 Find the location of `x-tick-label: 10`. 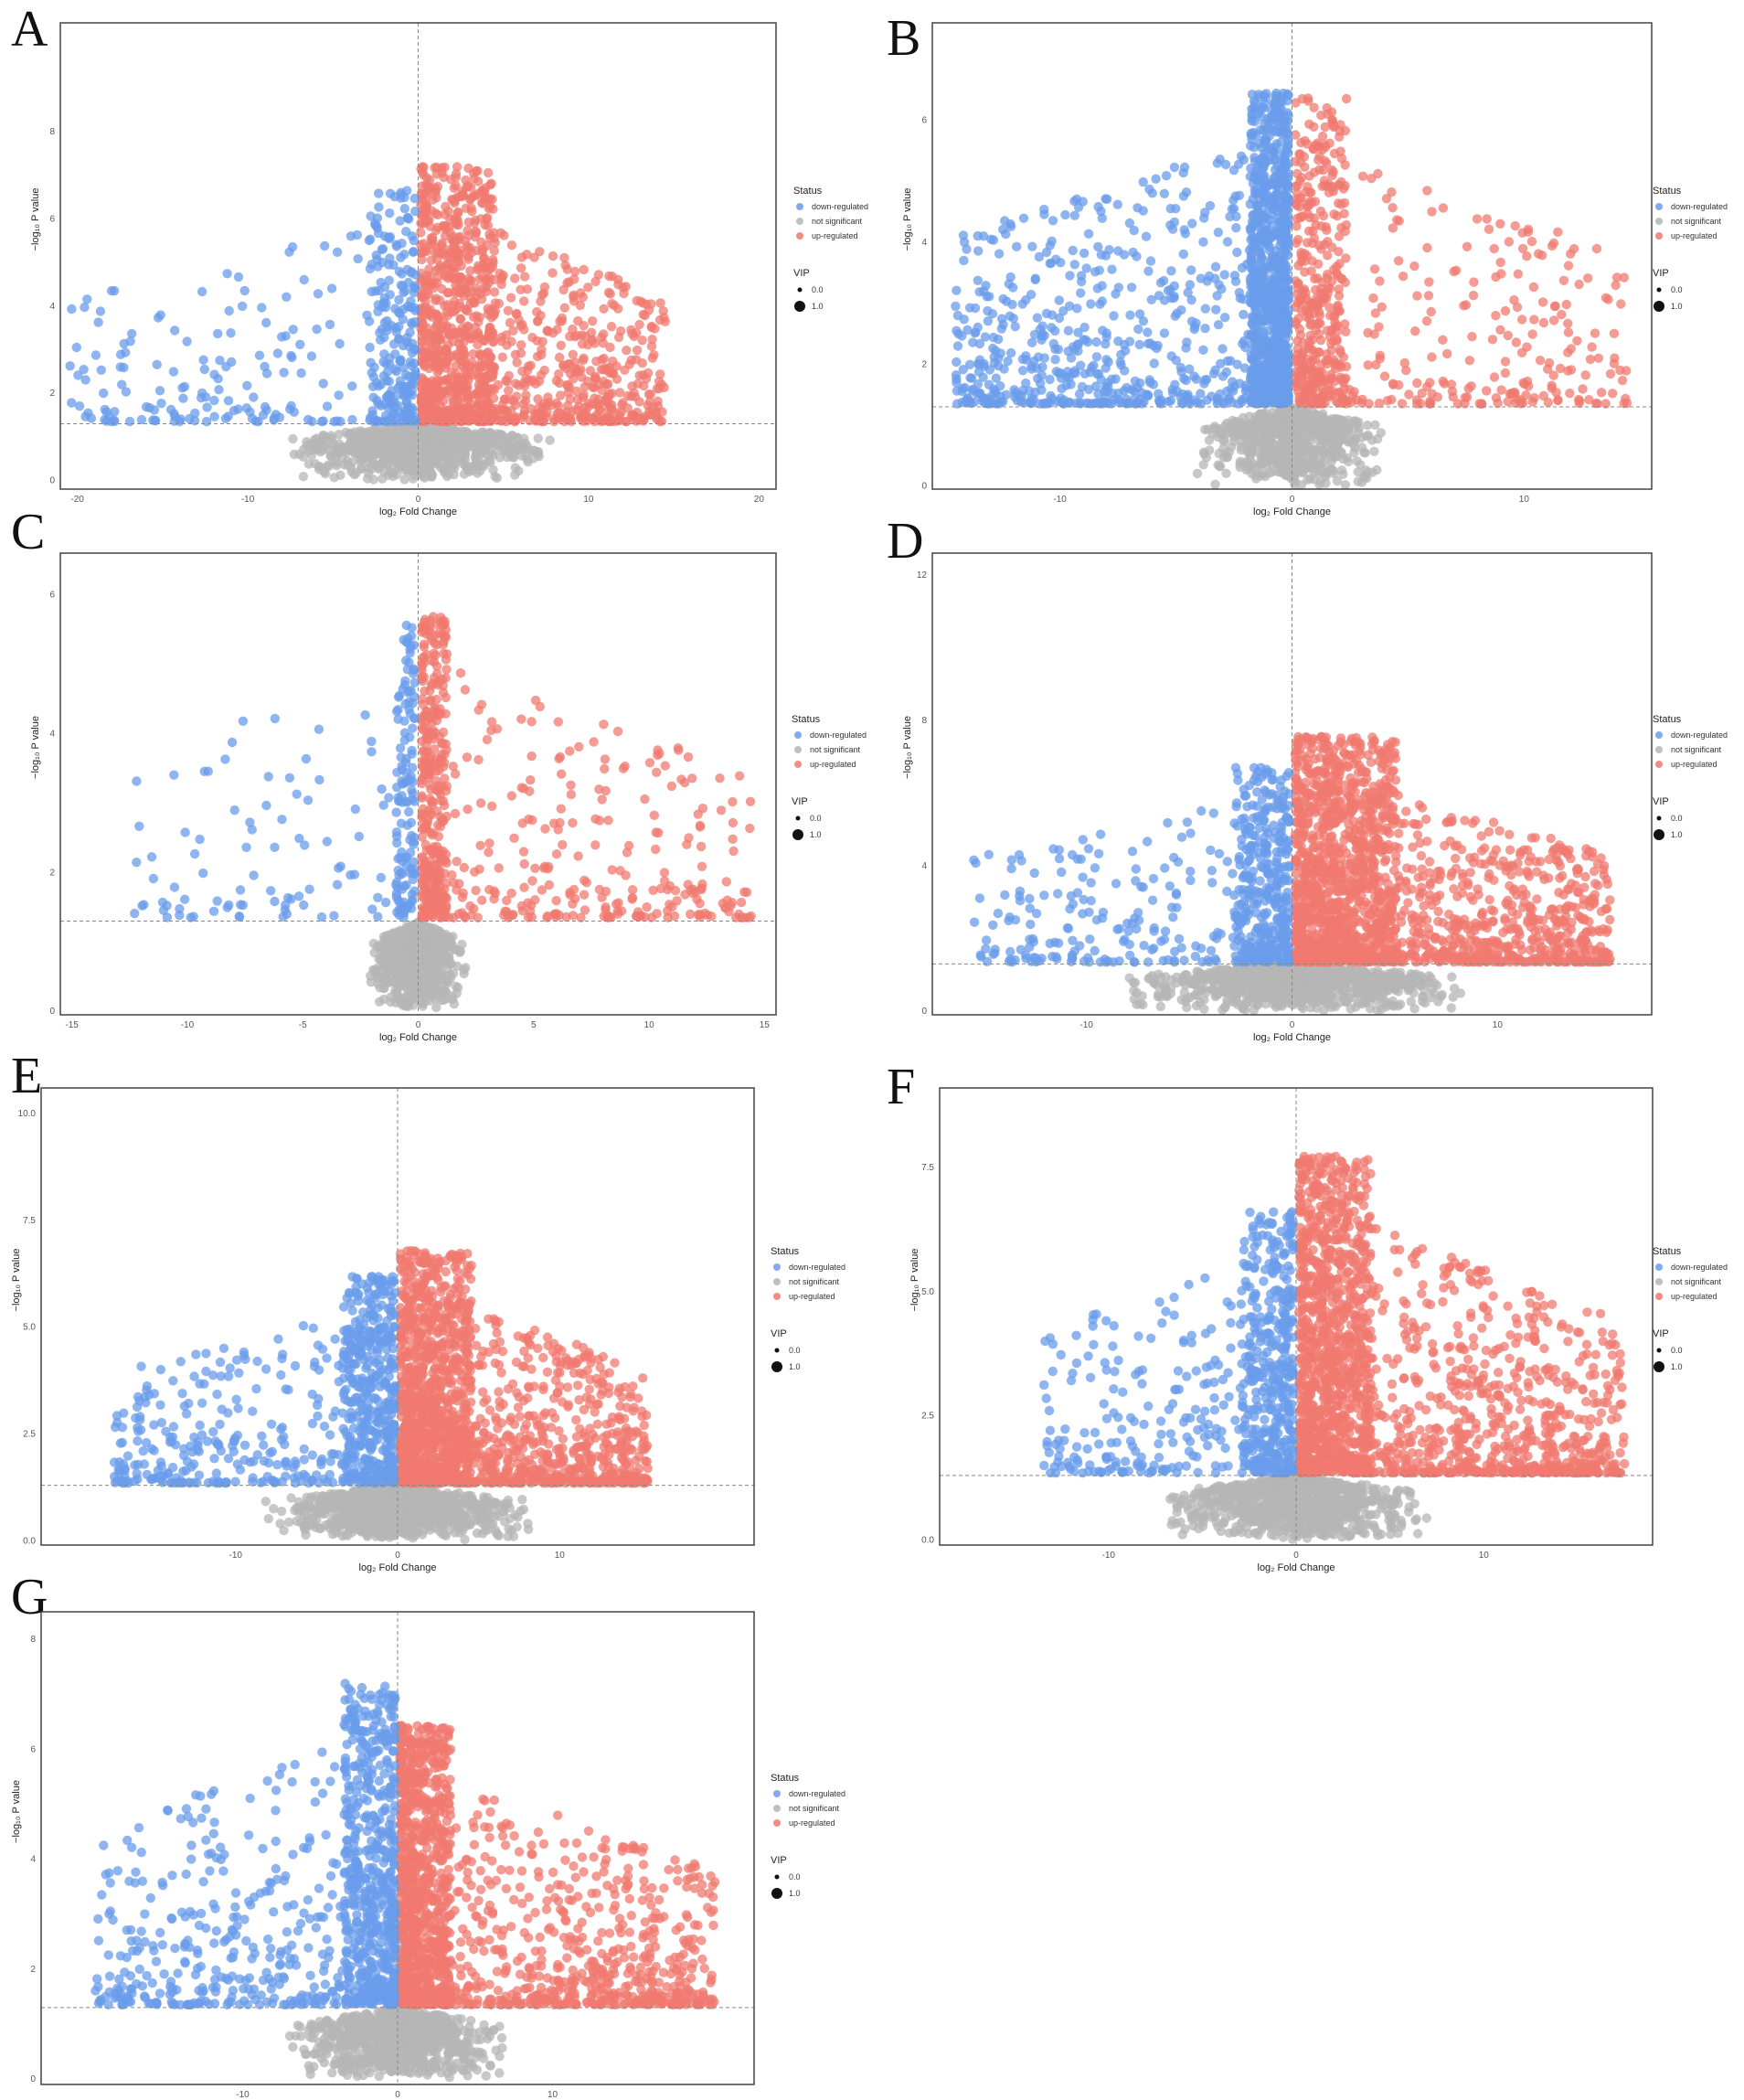

x-tick-label: 10 is located at coordinates (588, 500).